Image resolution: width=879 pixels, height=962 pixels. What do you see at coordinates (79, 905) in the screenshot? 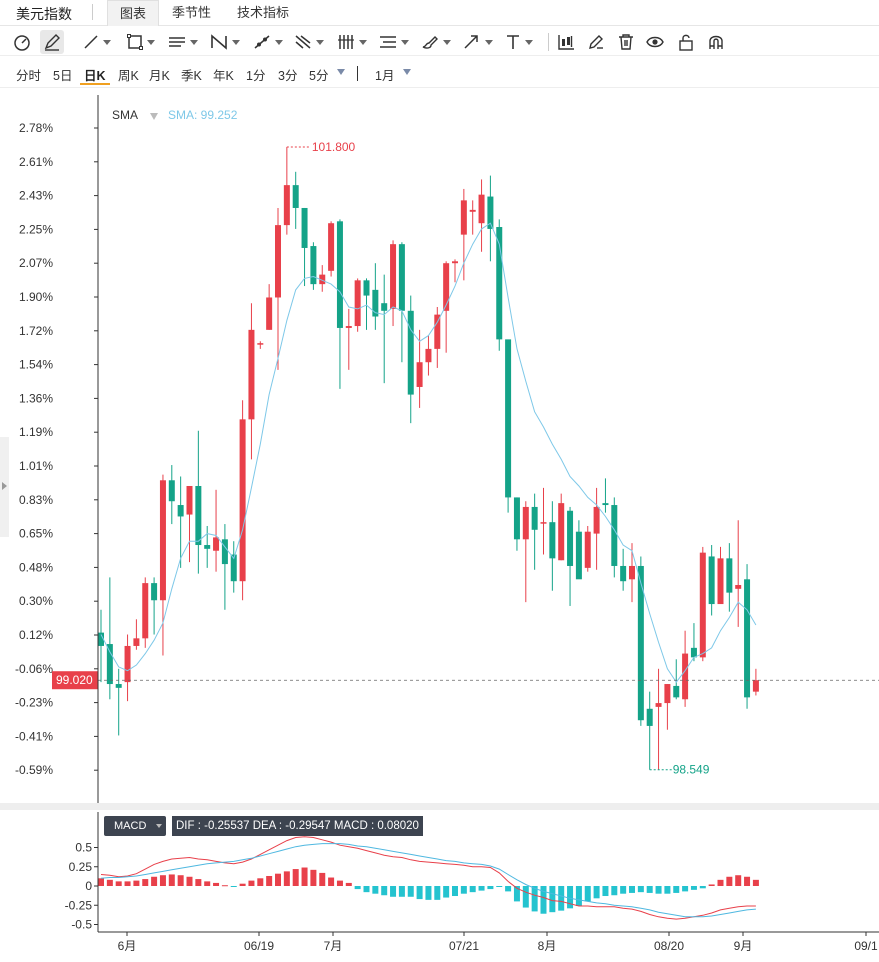
I see `macd-tick-label: -0.25` at bounding box center [79, 905].